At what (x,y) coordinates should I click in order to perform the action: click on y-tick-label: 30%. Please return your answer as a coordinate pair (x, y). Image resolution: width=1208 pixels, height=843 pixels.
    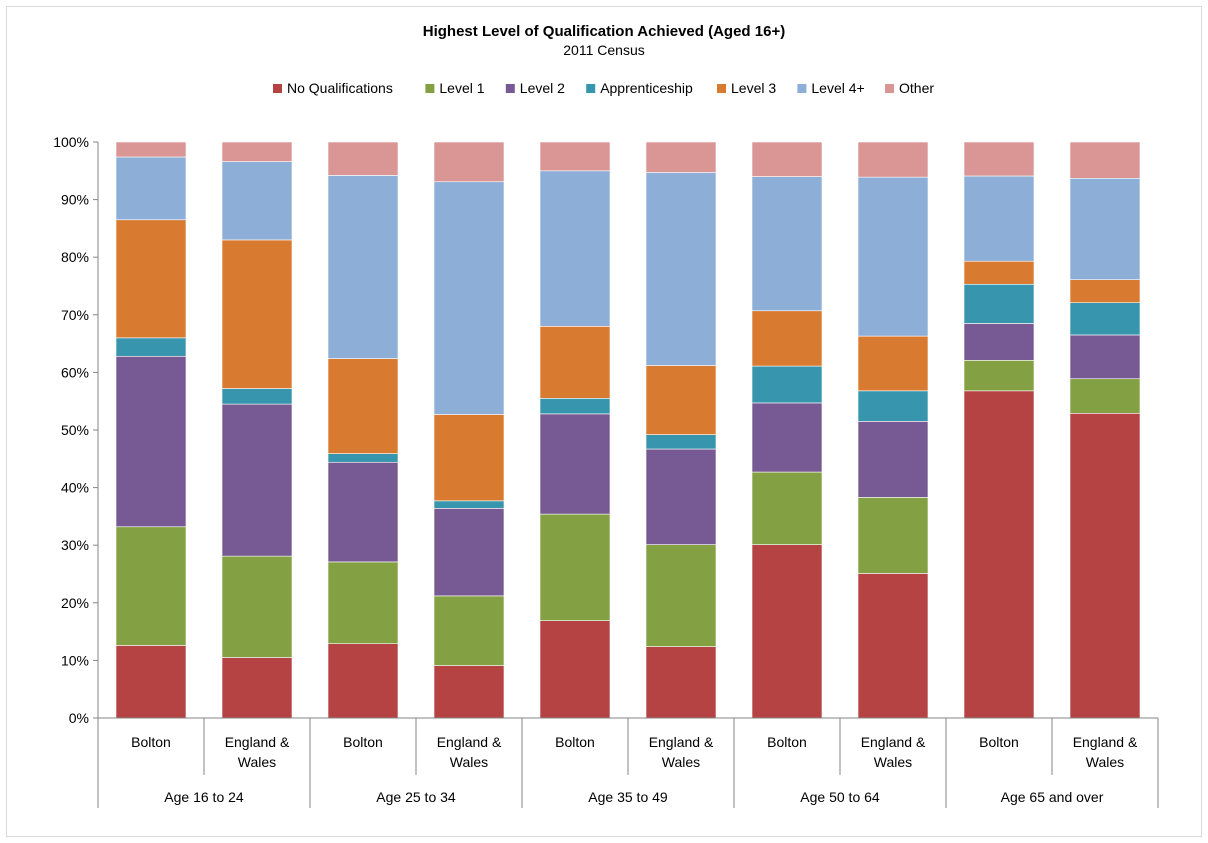
    Looking at the image, I should click on (75, 545).